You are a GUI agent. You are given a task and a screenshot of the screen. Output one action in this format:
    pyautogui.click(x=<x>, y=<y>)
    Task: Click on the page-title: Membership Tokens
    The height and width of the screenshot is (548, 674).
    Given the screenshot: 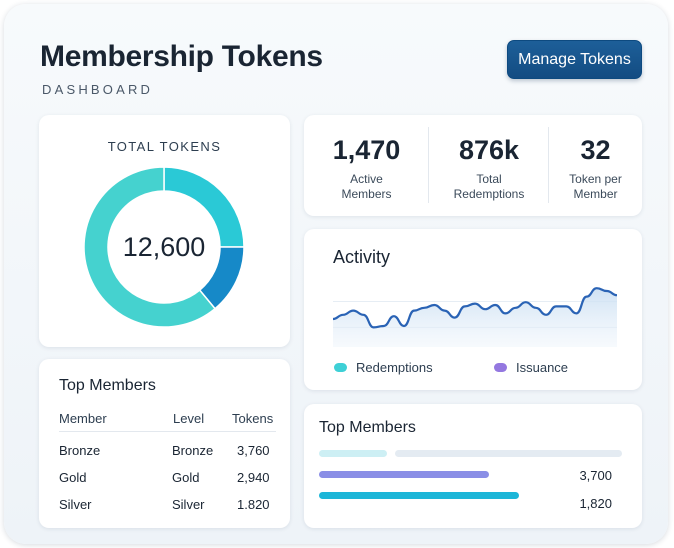 What is the action you would take?
    pyautogui.click(x=181, y=56)
    